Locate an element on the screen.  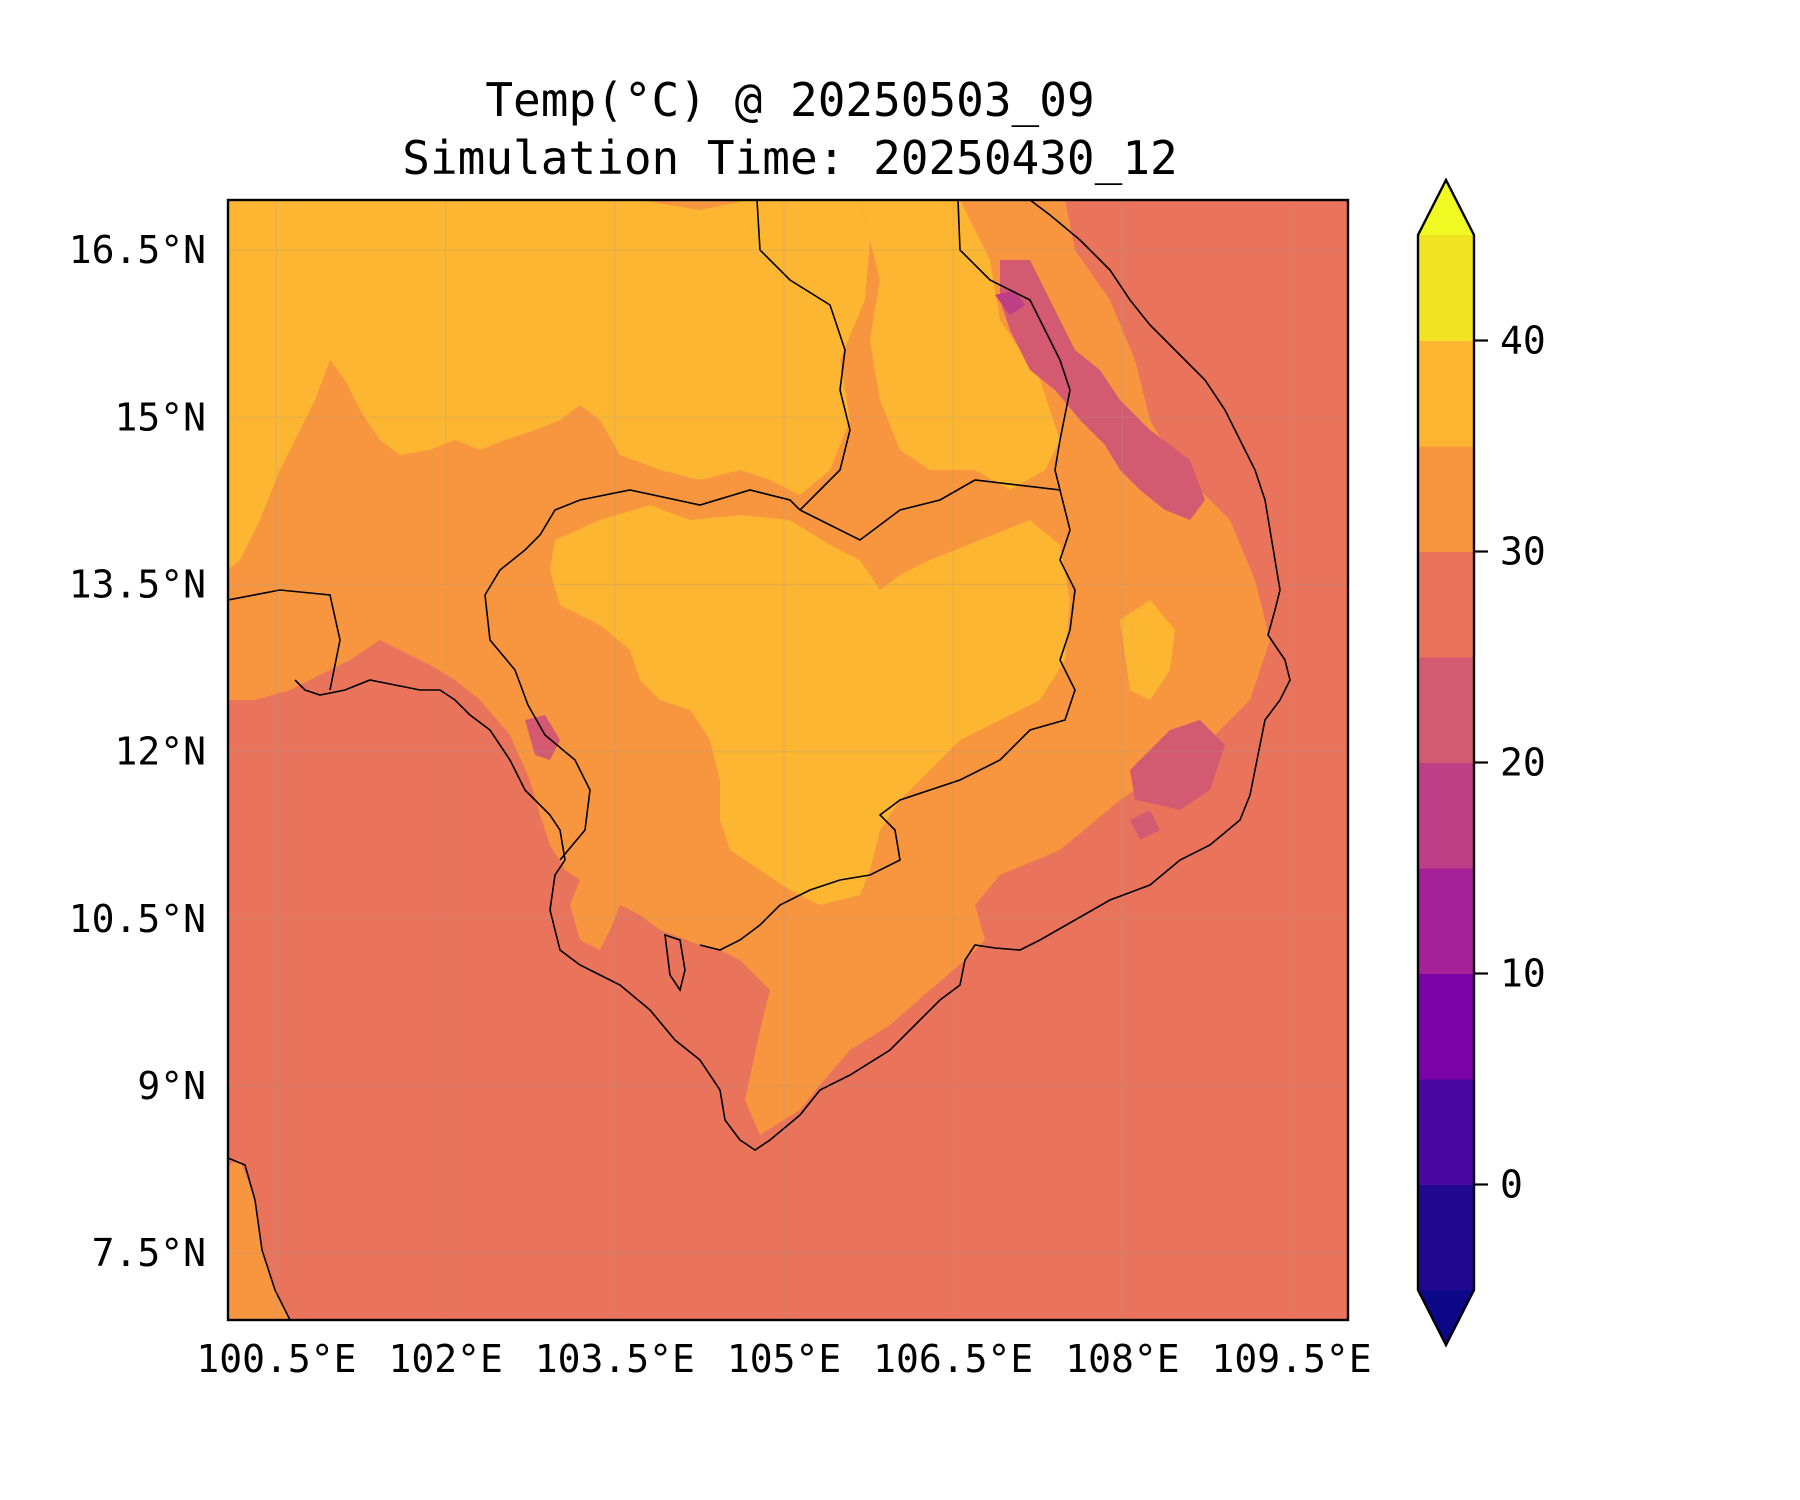
thailand-myanmar-border is located at coordinates (284, 640).